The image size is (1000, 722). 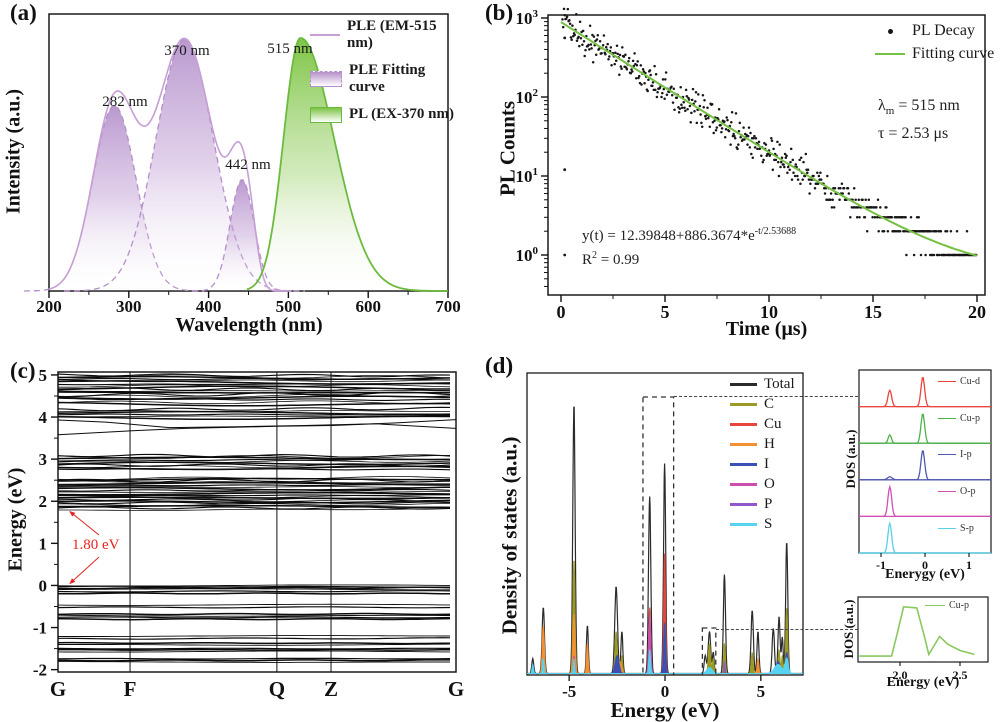 I want to click on panel-b-x-axis-label: Time (μs), so click(x=766, y=329).